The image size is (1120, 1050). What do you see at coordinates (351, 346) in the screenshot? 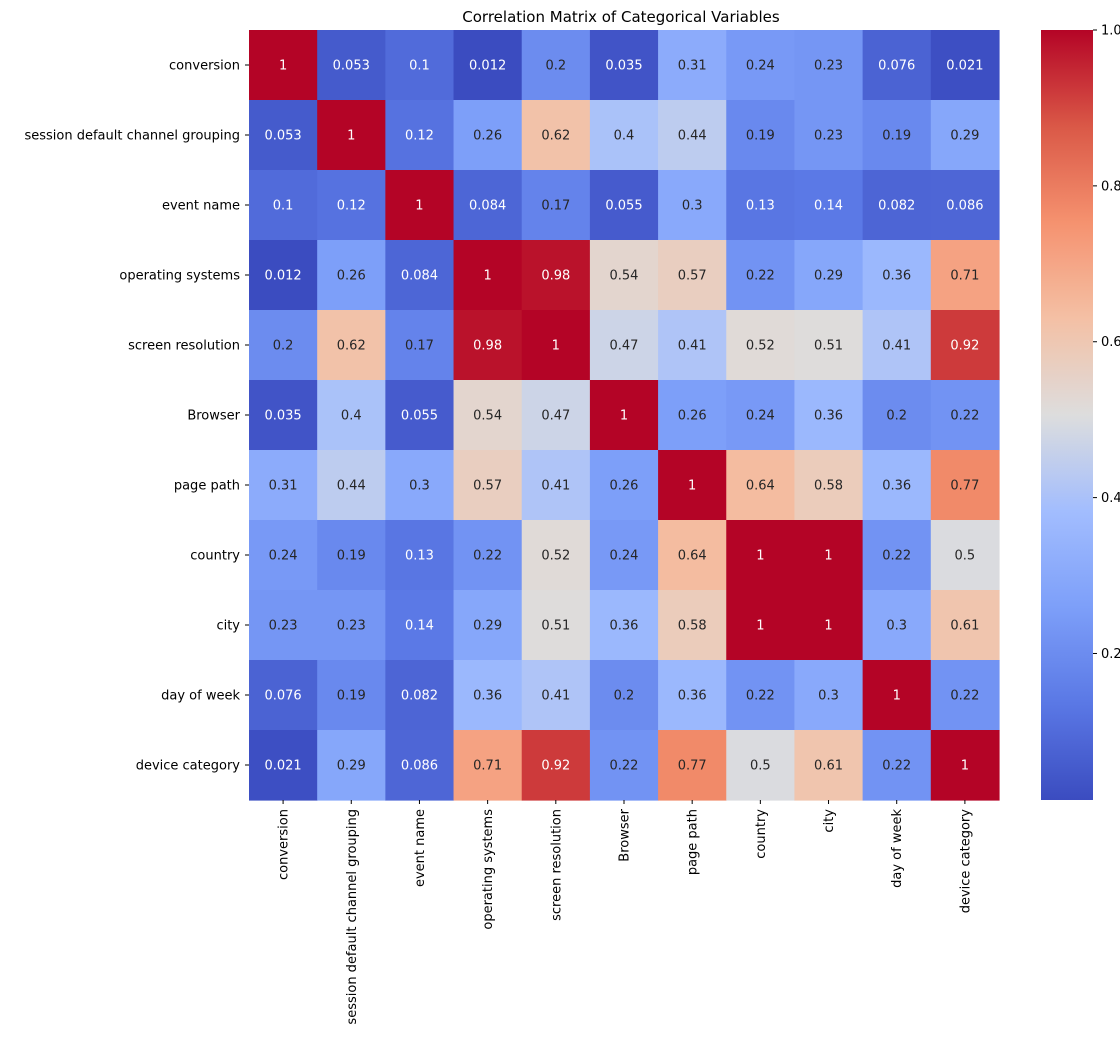
I see `cell-annotation: 0.62` at bounding box center [351, 346].